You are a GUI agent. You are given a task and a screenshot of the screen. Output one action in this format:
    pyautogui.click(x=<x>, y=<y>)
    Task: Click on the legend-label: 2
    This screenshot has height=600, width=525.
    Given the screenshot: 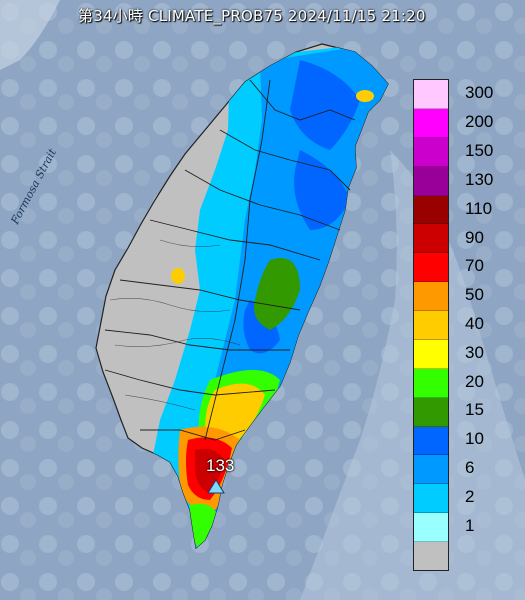 What is the action you would take?
    pyautogui.click(x=470, y=496)
    